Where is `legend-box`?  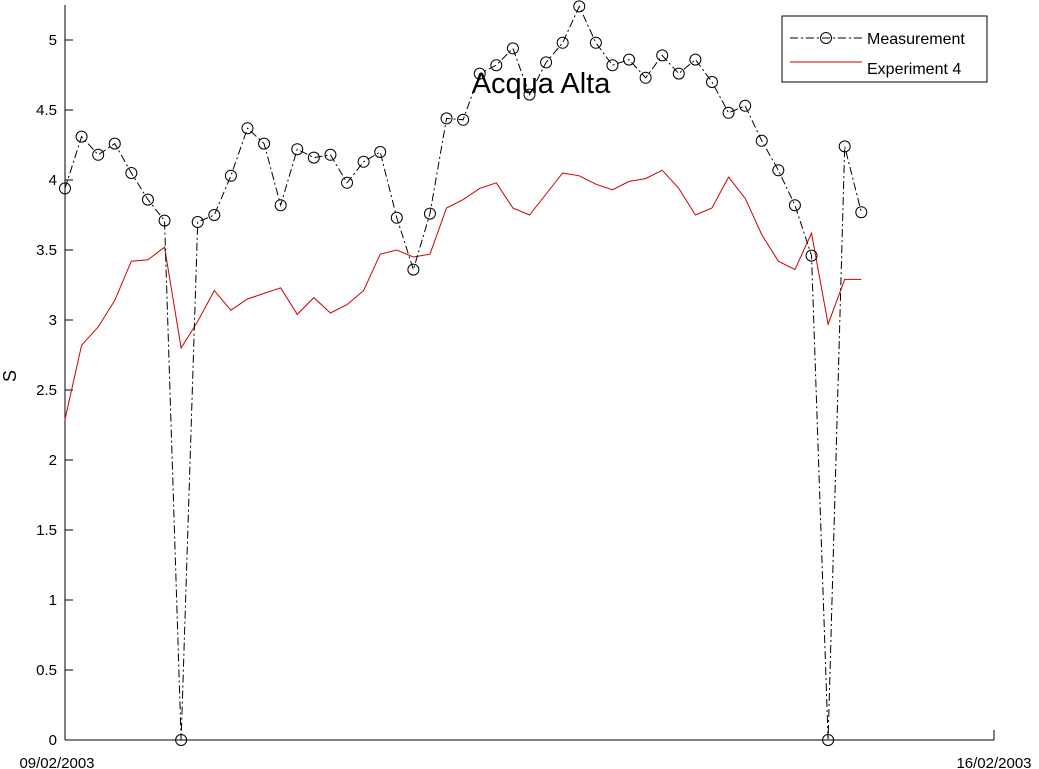 legend-box is located at coordinates (884, 49).